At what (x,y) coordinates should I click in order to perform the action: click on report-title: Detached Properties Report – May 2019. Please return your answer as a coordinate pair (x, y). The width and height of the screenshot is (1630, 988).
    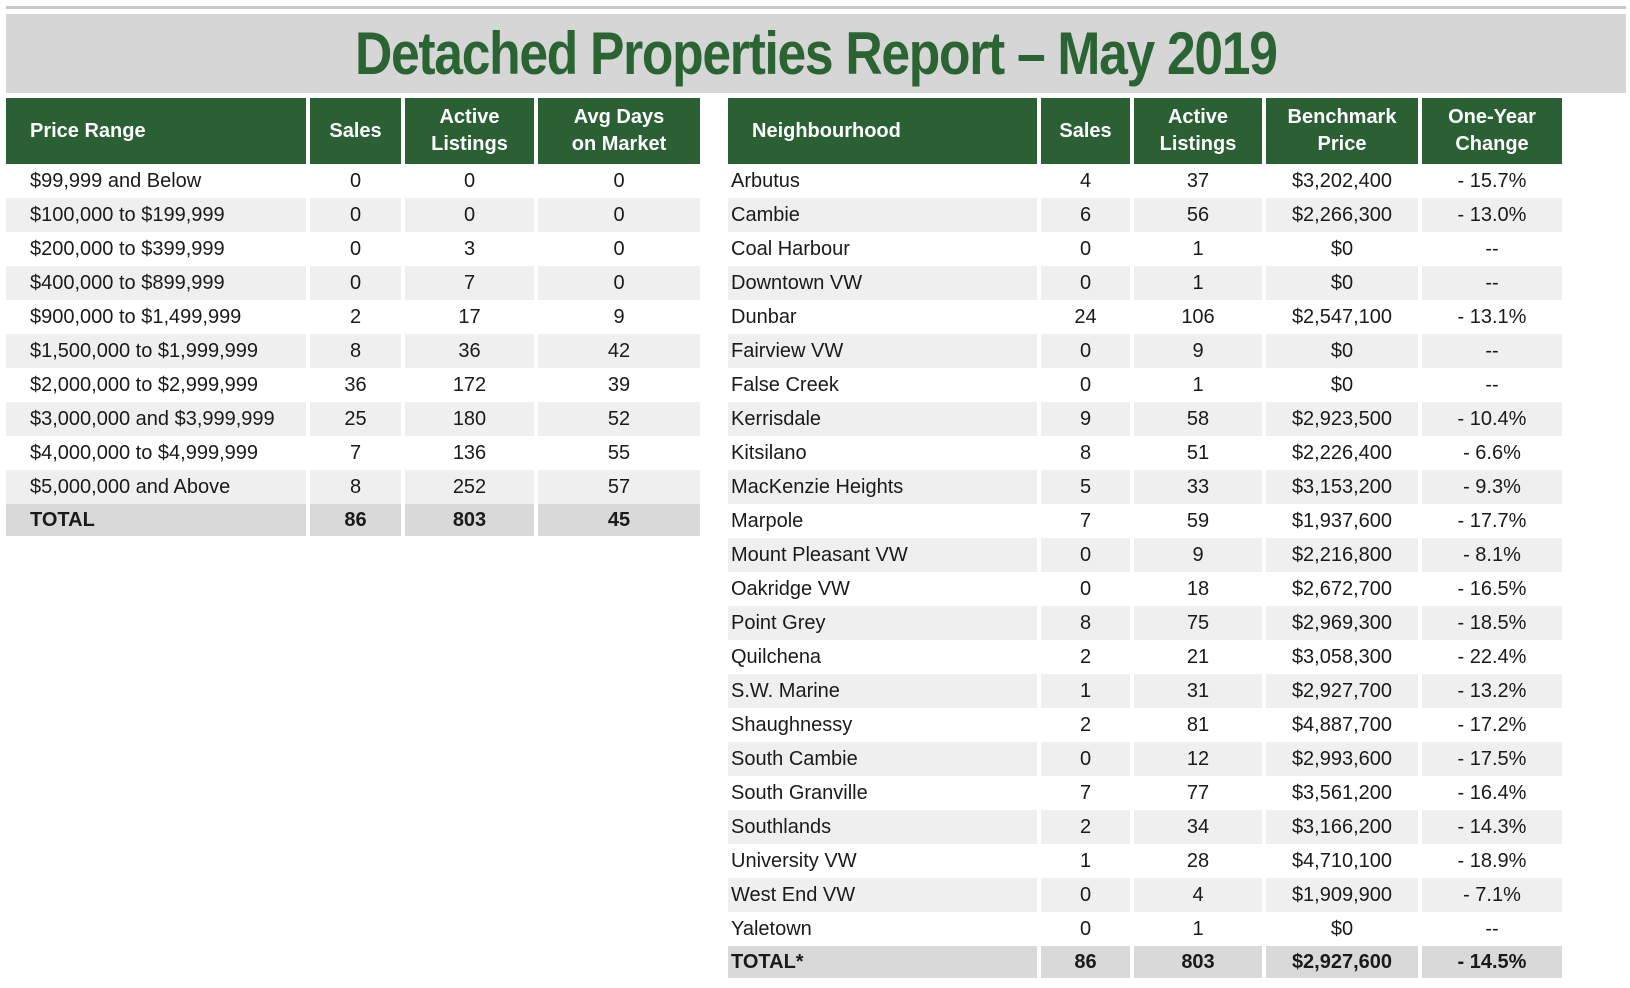
    Looking at the image, I should click on (816, 53).